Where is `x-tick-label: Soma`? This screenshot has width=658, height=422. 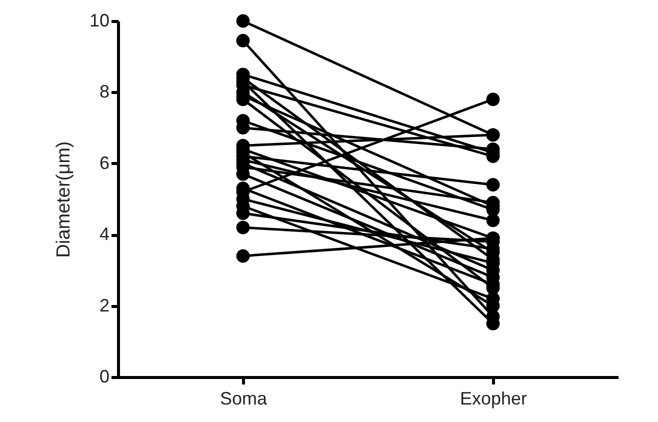
x-tick-label: Soma is located at coordinates (244, 398).